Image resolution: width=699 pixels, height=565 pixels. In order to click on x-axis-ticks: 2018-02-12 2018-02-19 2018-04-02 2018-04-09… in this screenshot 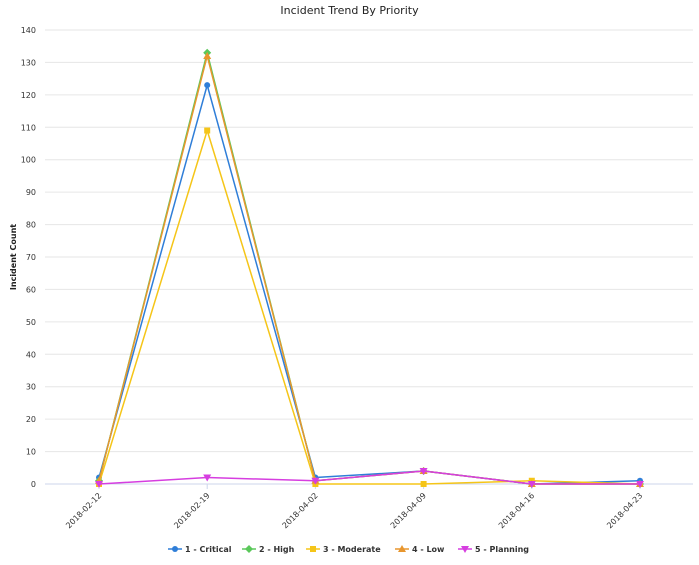, I will do `click(354, 507)`.